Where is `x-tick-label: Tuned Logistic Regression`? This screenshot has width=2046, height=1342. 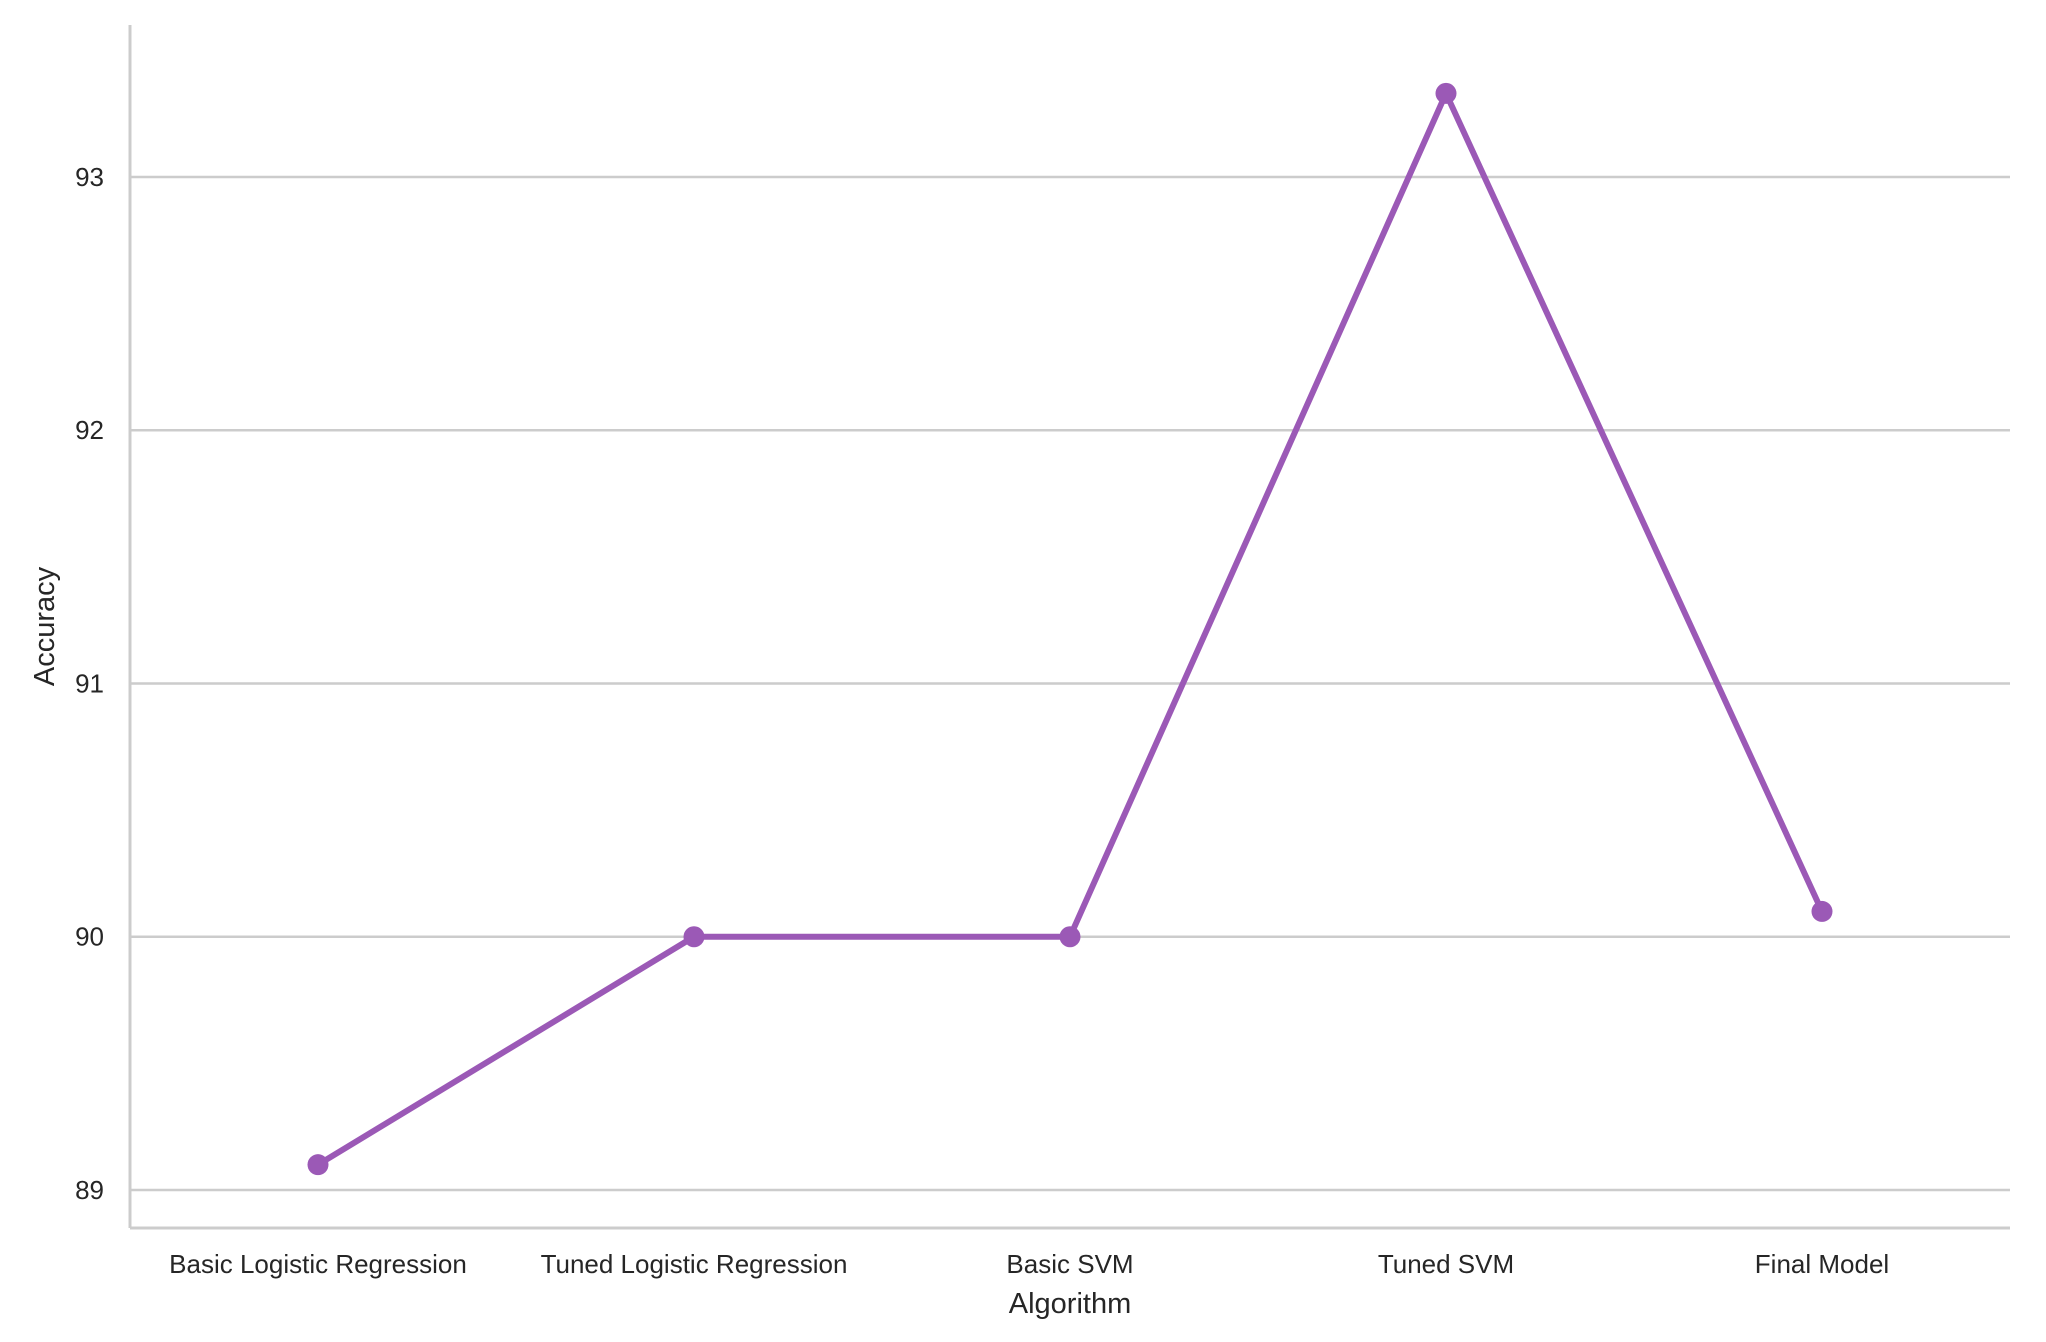 x-tick-label: Tuned Logistic Regression is located at coordinates (694, 1264).